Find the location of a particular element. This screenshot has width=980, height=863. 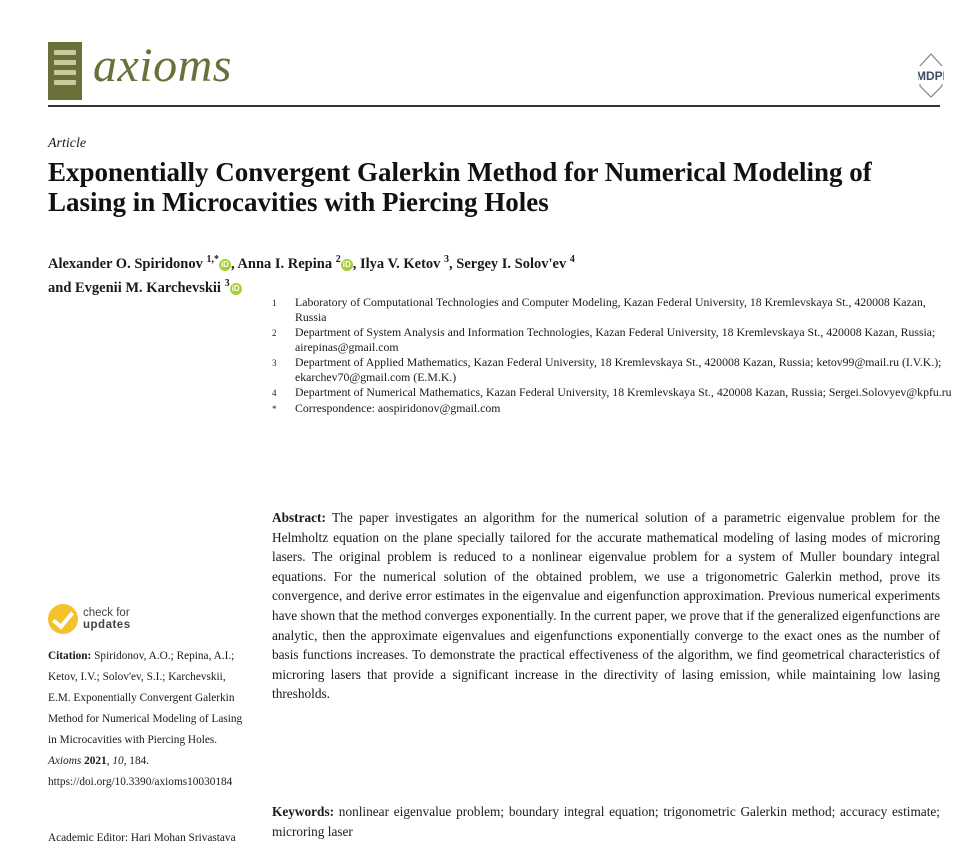

affiliation-item: * Correspondence: aospiridonov@gmail.com is located at coordinates (612, 409).